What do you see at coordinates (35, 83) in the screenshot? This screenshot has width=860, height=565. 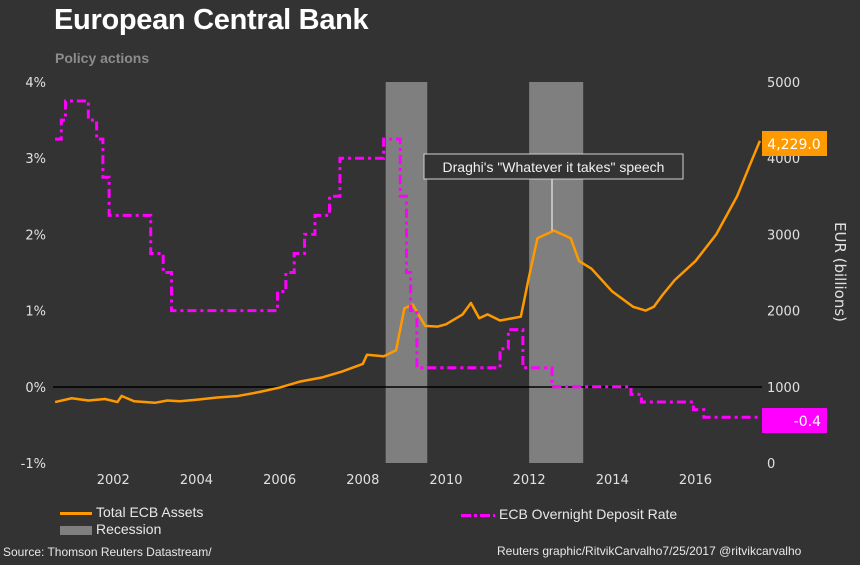 I see `left-tick-label: 4%` at bounding box center [35, 83].